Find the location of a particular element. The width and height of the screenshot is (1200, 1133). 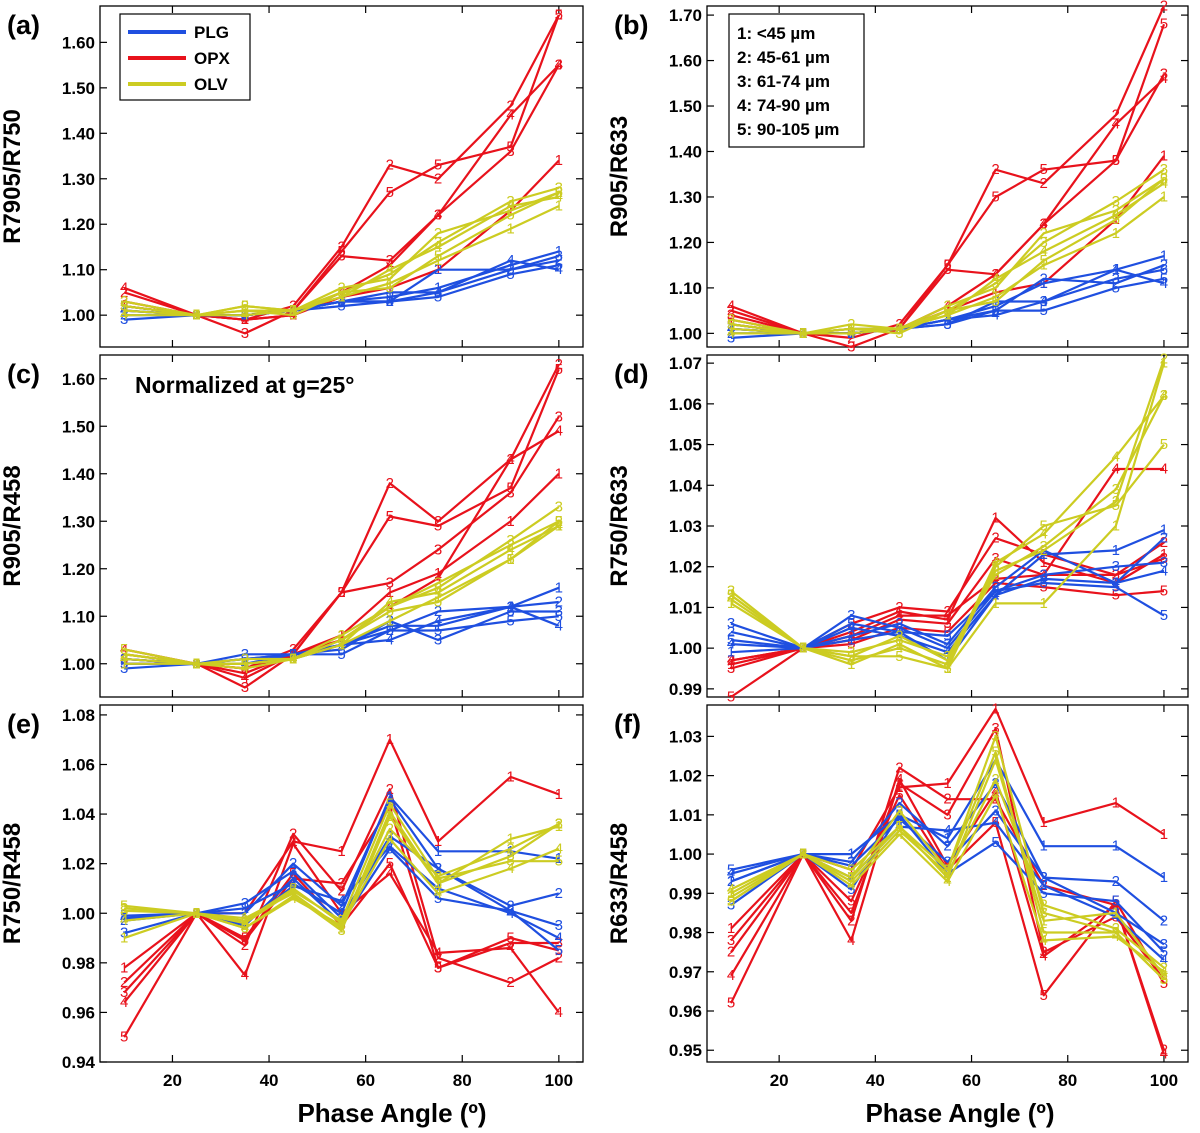

y-tick-label: 1.02 is located at coordinates (685, 567).